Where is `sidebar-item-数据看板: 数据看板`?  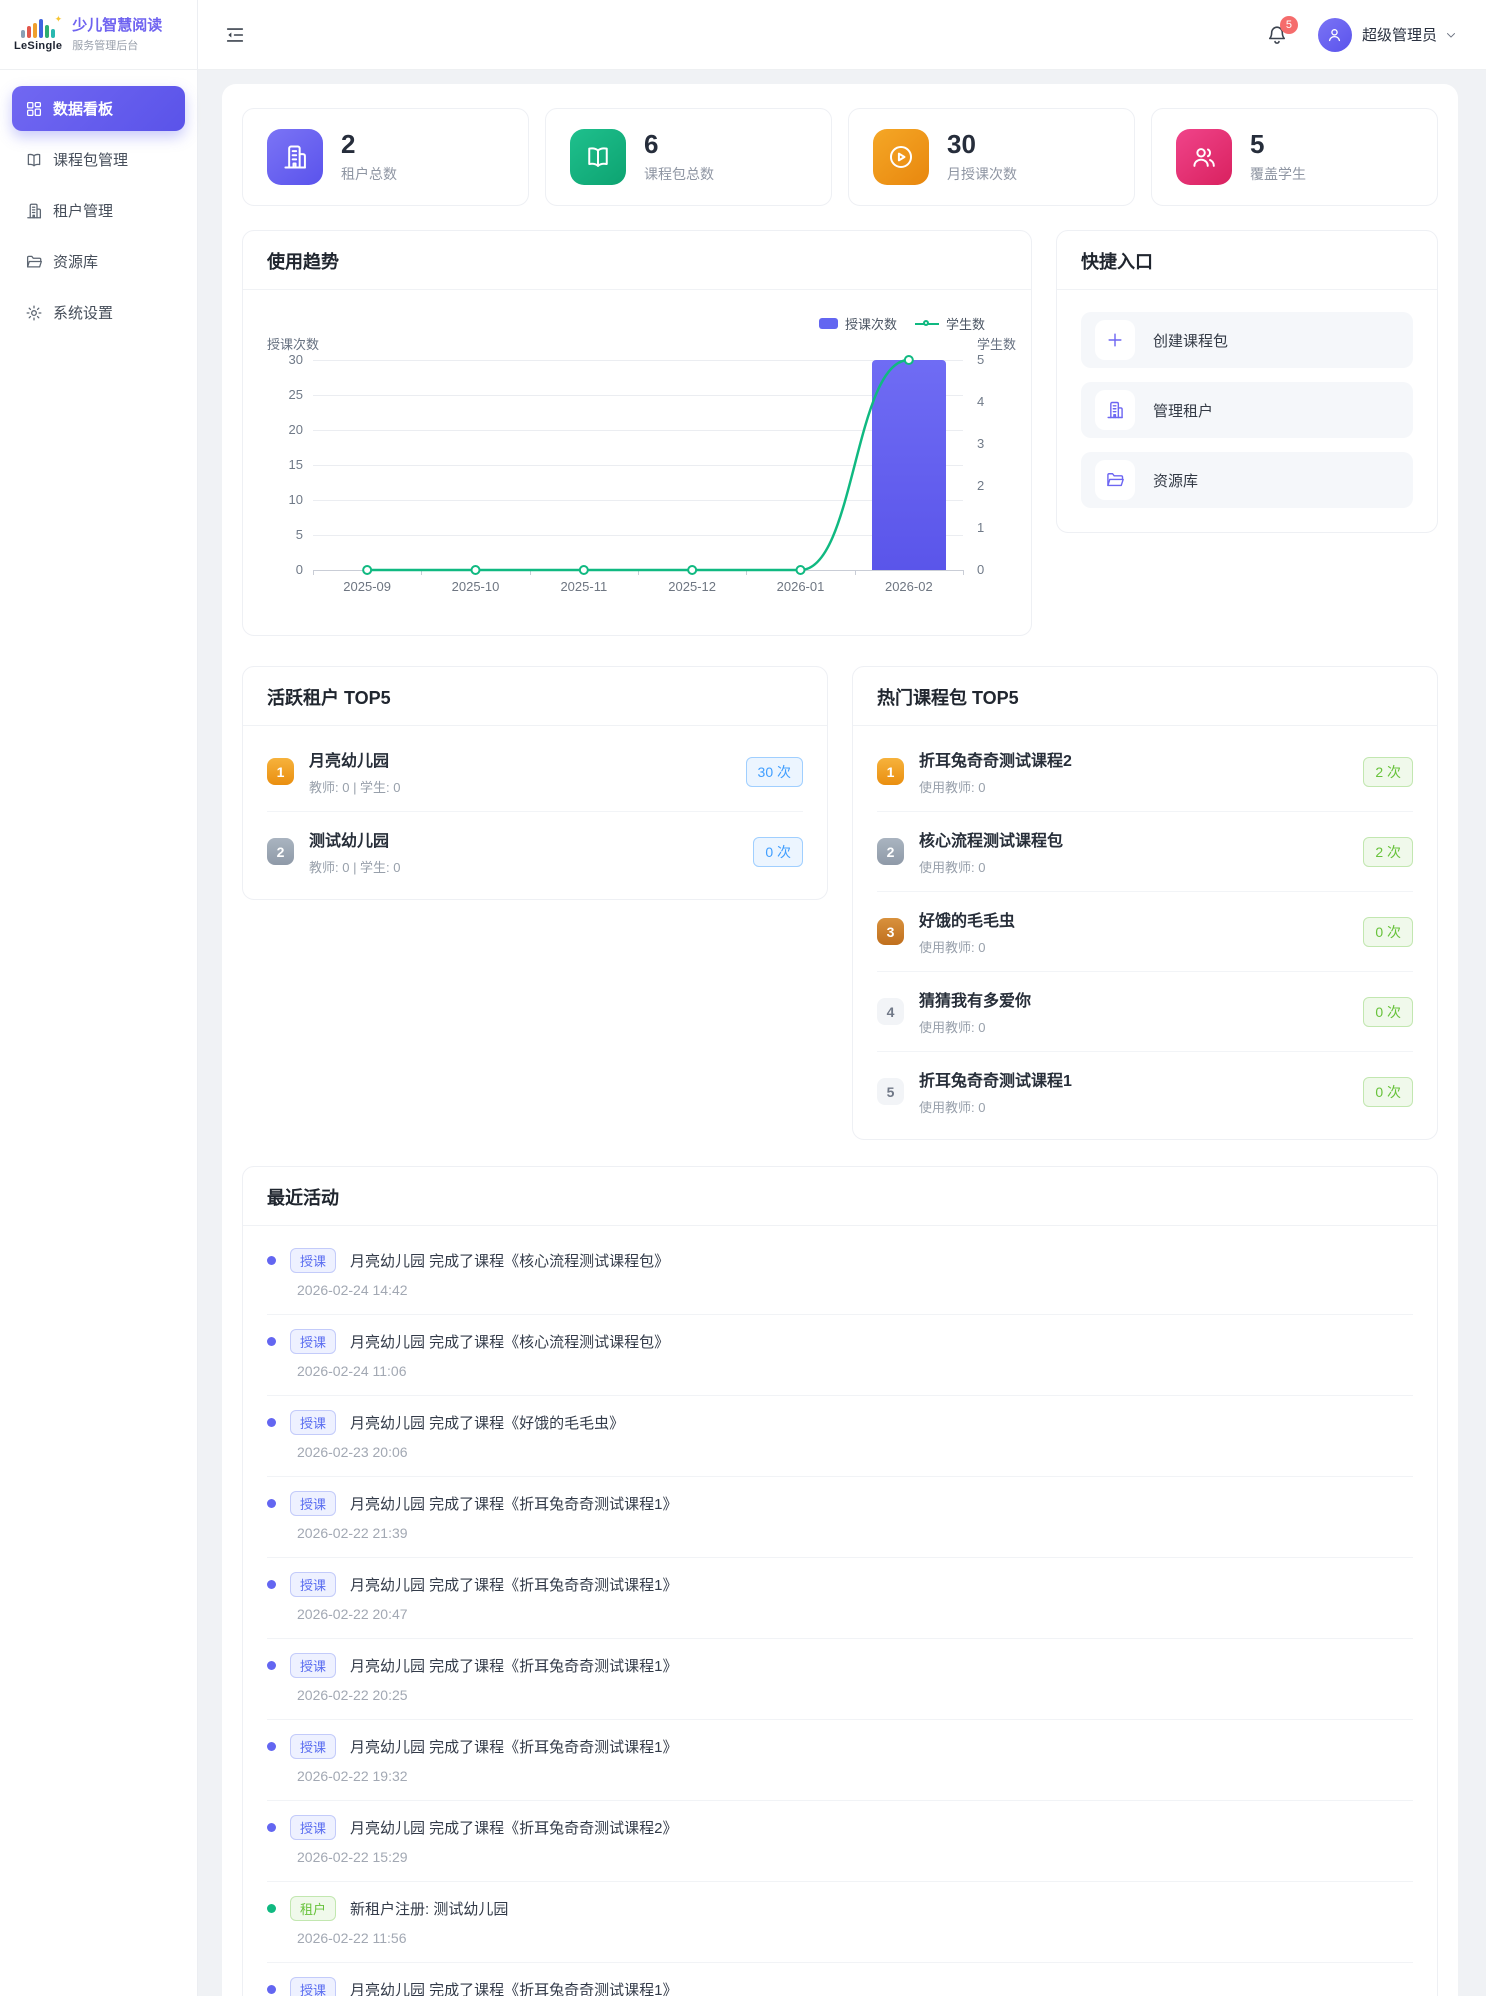 sidebar-item-数据看板: 数据看板 is located at coordinates (98, 108).